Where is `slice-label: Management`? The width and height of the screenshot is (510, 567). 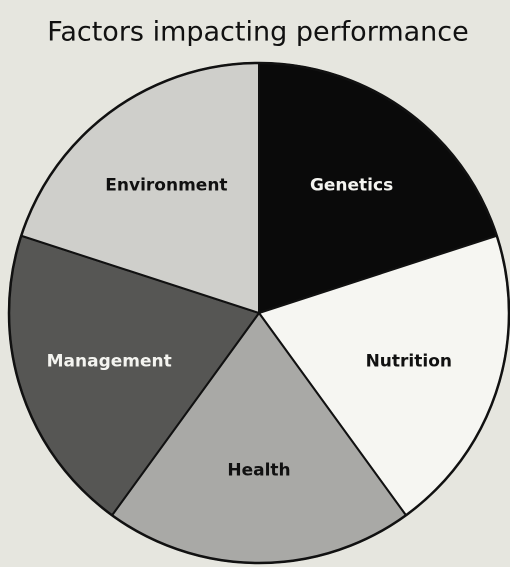
slice-label: Management is located at coordinates (109, 362).